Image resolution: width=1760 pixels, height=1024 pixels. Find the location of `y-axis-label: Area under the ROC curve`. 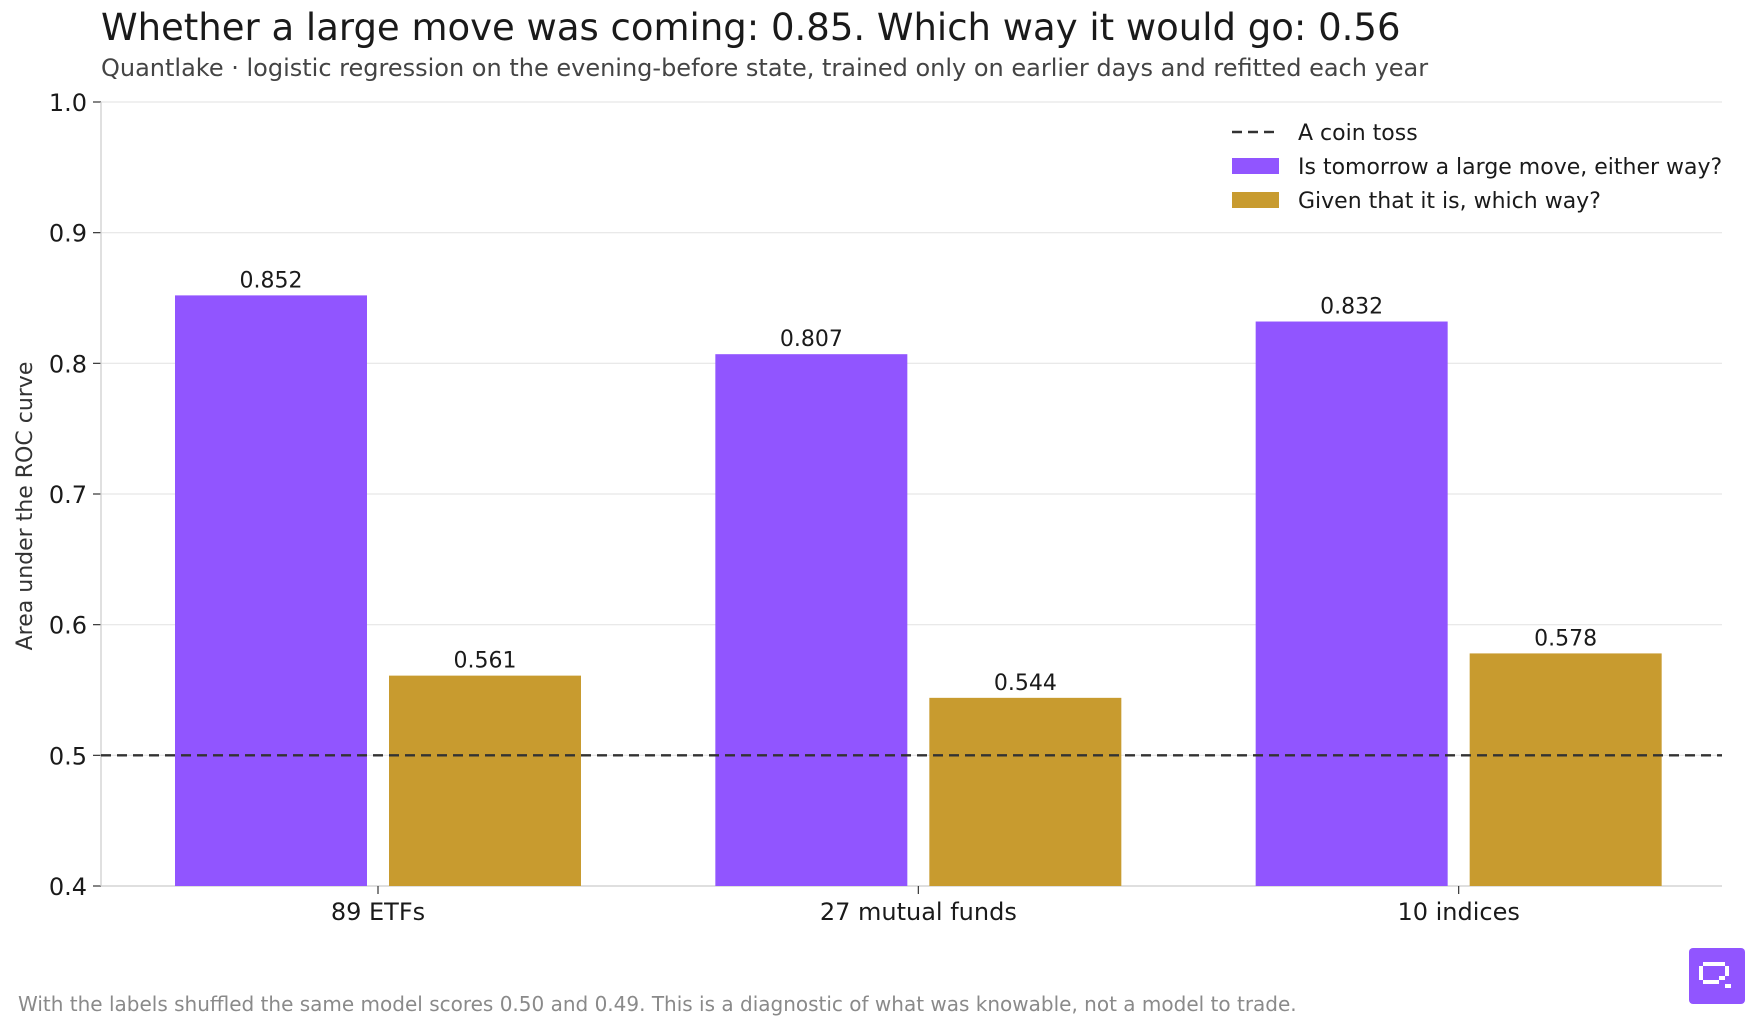

y-axis-label: Area under the ROC curve is located at coordinates (25, 506).